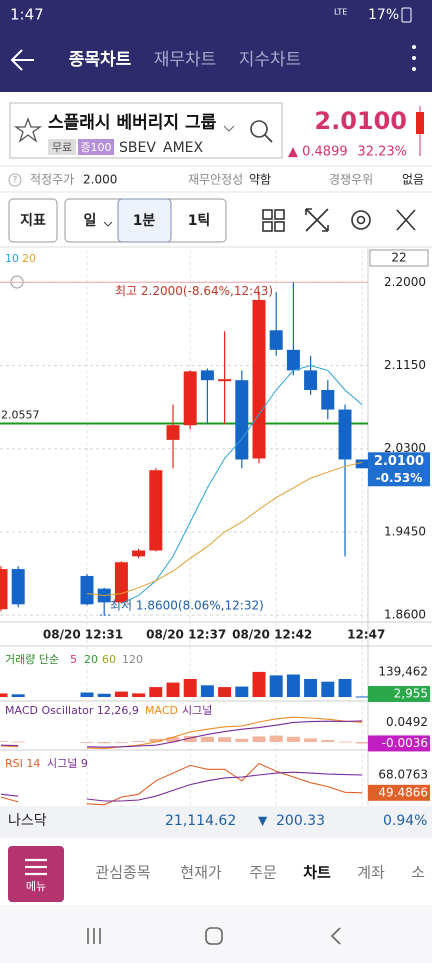 This screenshot has height=963, width=432. What do you see at coordinates (122, 873) in the screenshot?
I see `nav-tab: 관심종목` at bounding box center [122, 873].